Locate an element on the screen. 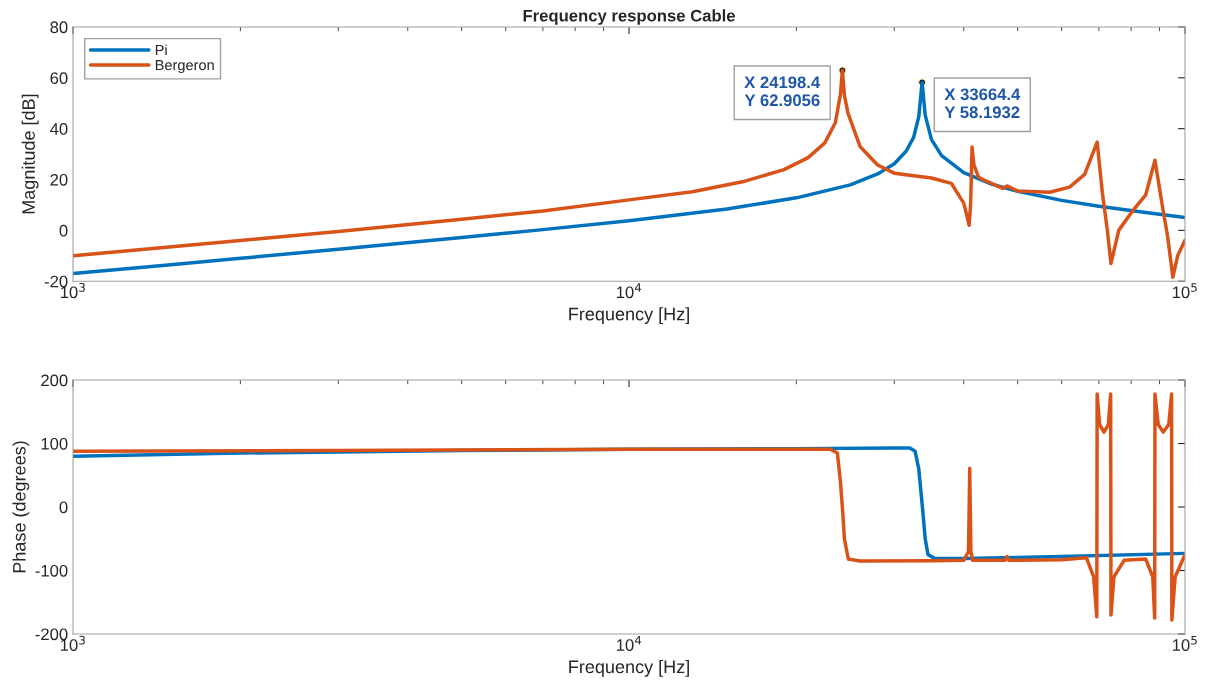 This screenshot has height=691, width=1205. legend-label: Bergeron is located at coordinates (184, 67).